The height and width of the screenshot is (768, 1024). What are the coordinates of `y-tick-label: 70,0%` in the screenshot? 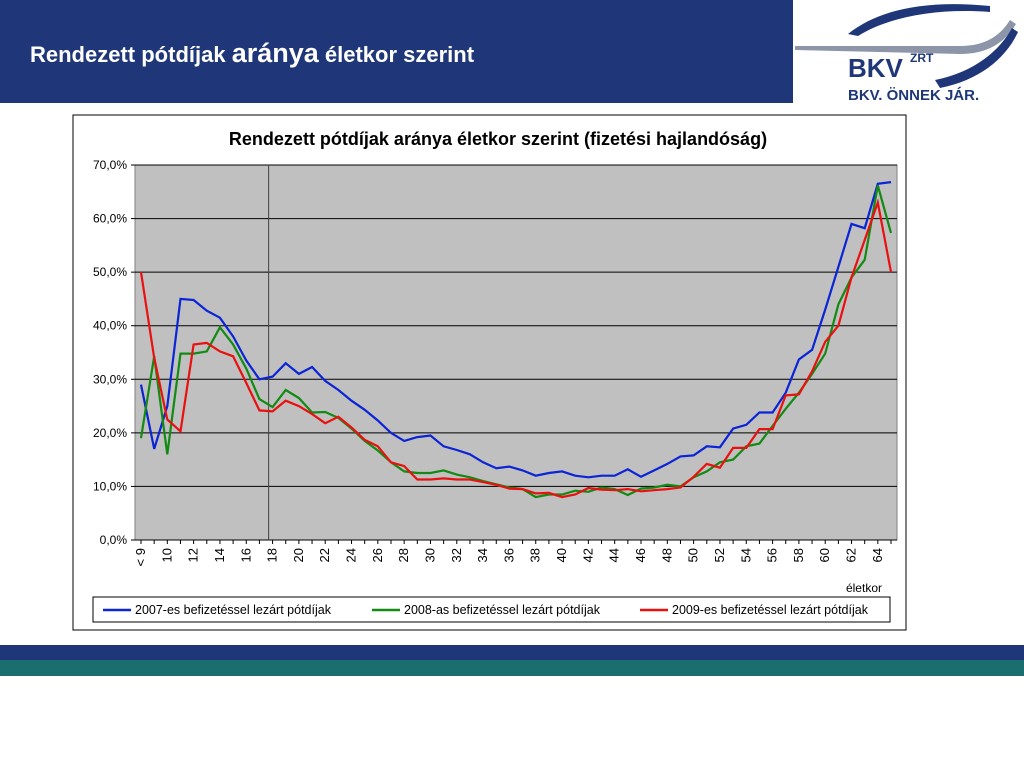 It's located at (110, 165).